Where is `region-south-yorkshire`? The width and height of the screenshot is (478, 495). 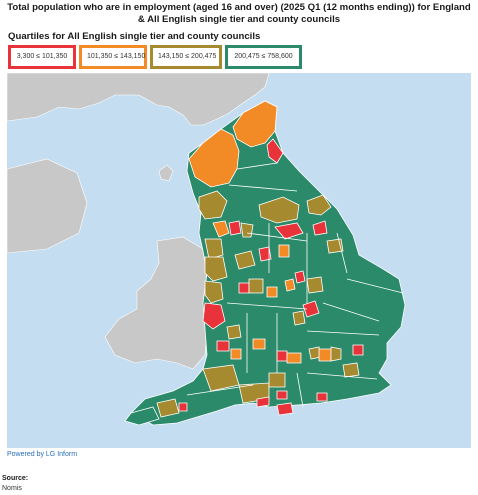
region-south-yorkshire is located at coordinates (289, 231).